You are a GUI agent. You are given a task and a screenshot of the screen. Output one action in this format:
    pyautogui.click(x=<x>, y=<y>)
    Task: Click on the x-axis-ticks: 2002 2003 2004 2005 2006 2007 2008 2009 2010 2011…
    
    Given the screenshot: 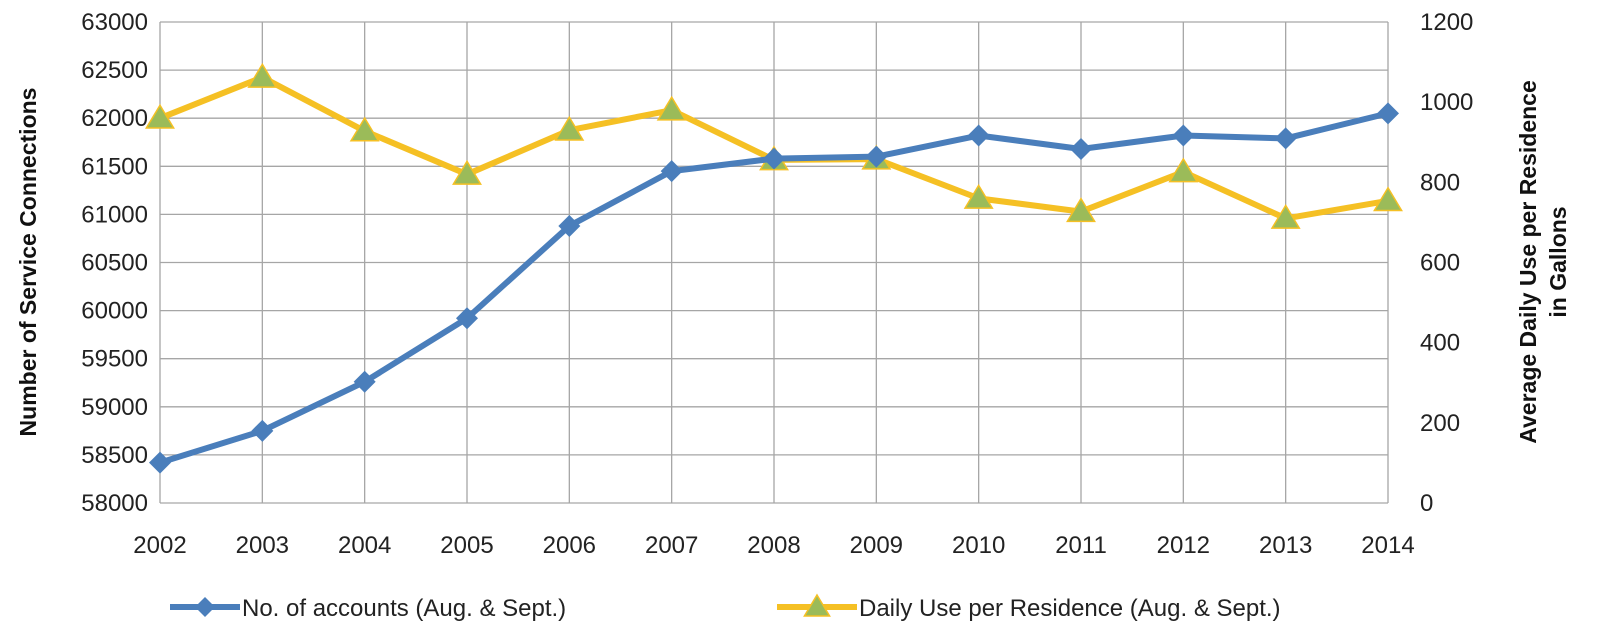 What is the action you would take?
    pyautogui.click(x=773, y=545)
    